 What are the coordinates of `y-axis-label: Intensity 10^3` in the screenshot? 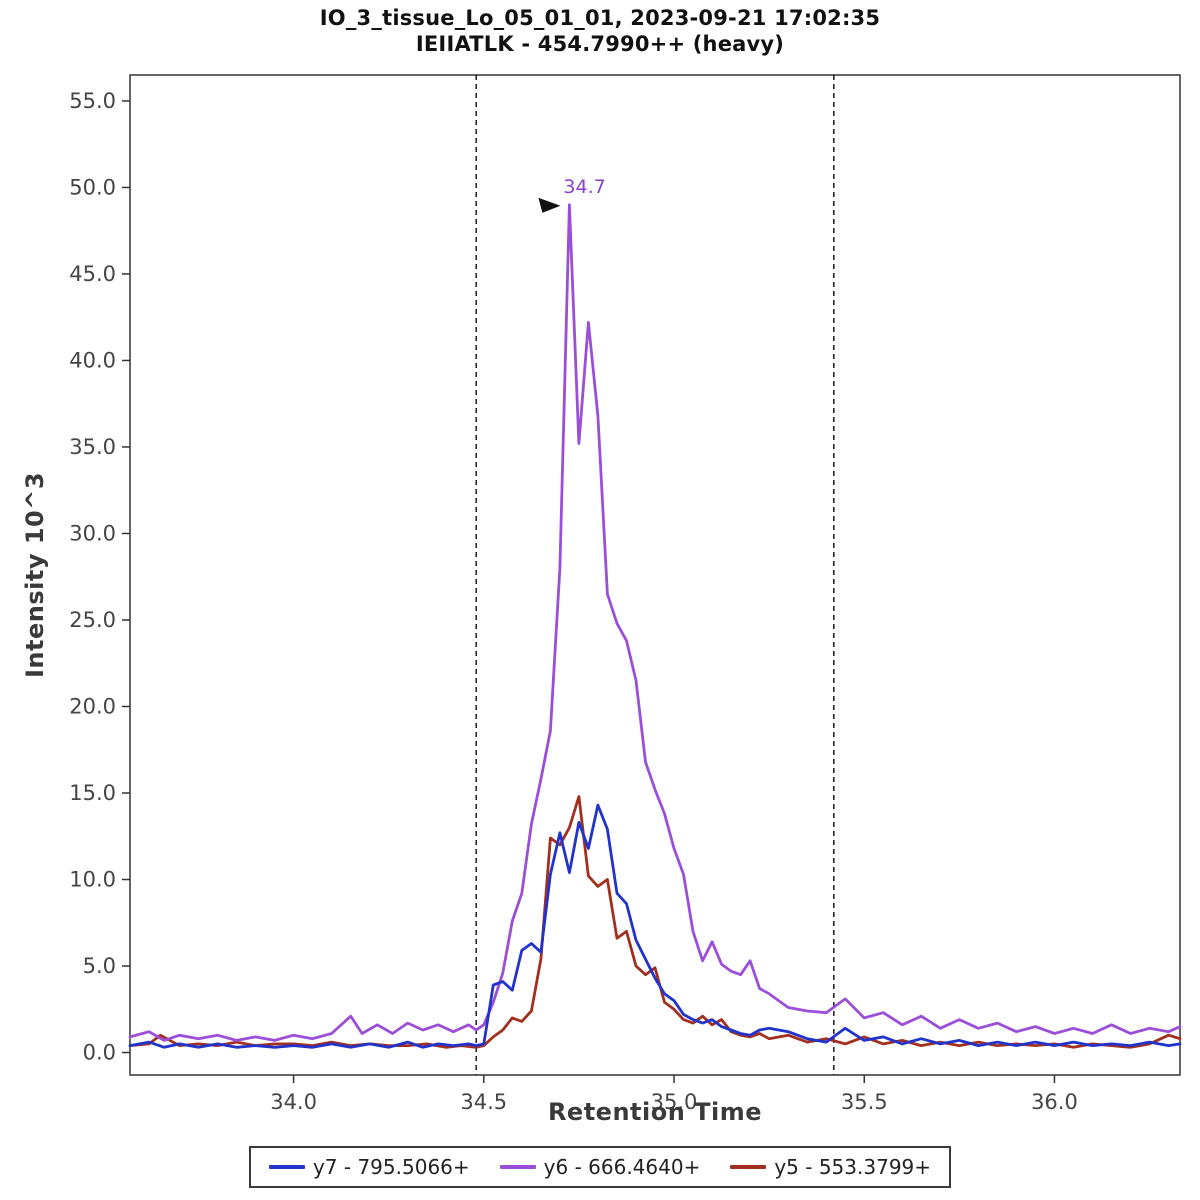 It's located at (35, 575).